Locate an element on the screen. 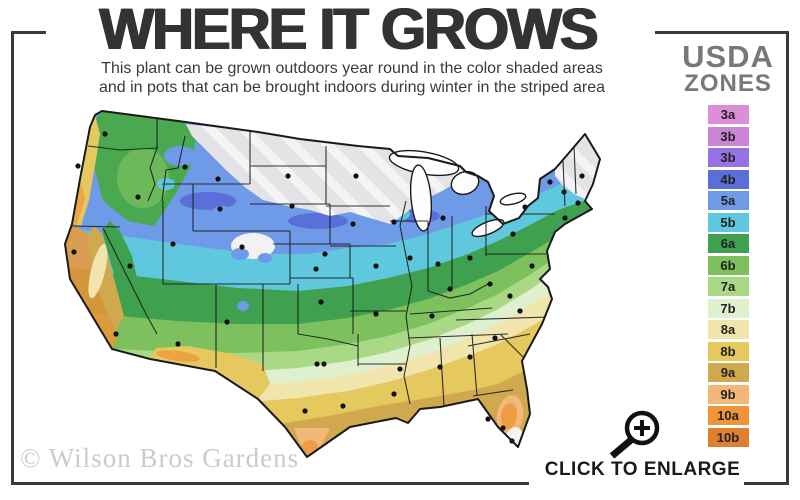 This screenshot has width=800, height=500. zone-swatch-6b: 6b is located at coordinates (728, 265).